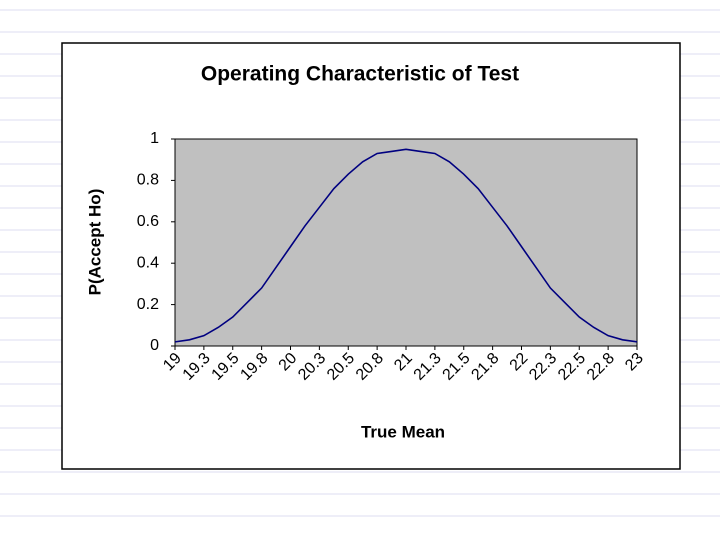  Describe the element at coordinates (148, 262) in the screenshot. I see `y-tick-label: 0.4` at that location.